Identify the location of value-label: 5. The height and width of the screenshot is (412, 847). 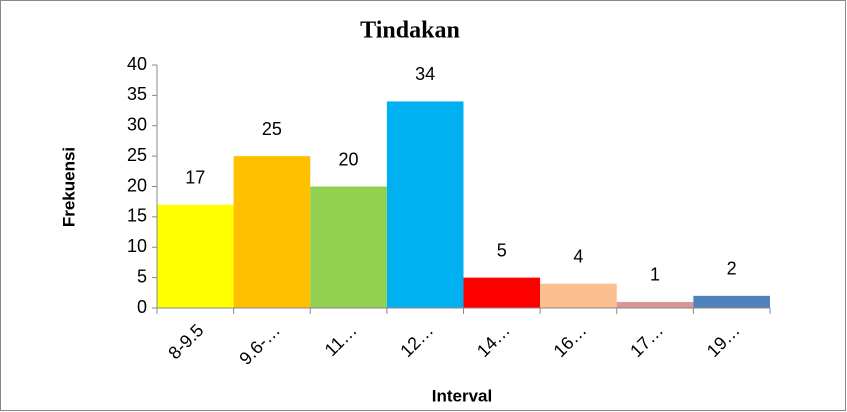
(502, 250).